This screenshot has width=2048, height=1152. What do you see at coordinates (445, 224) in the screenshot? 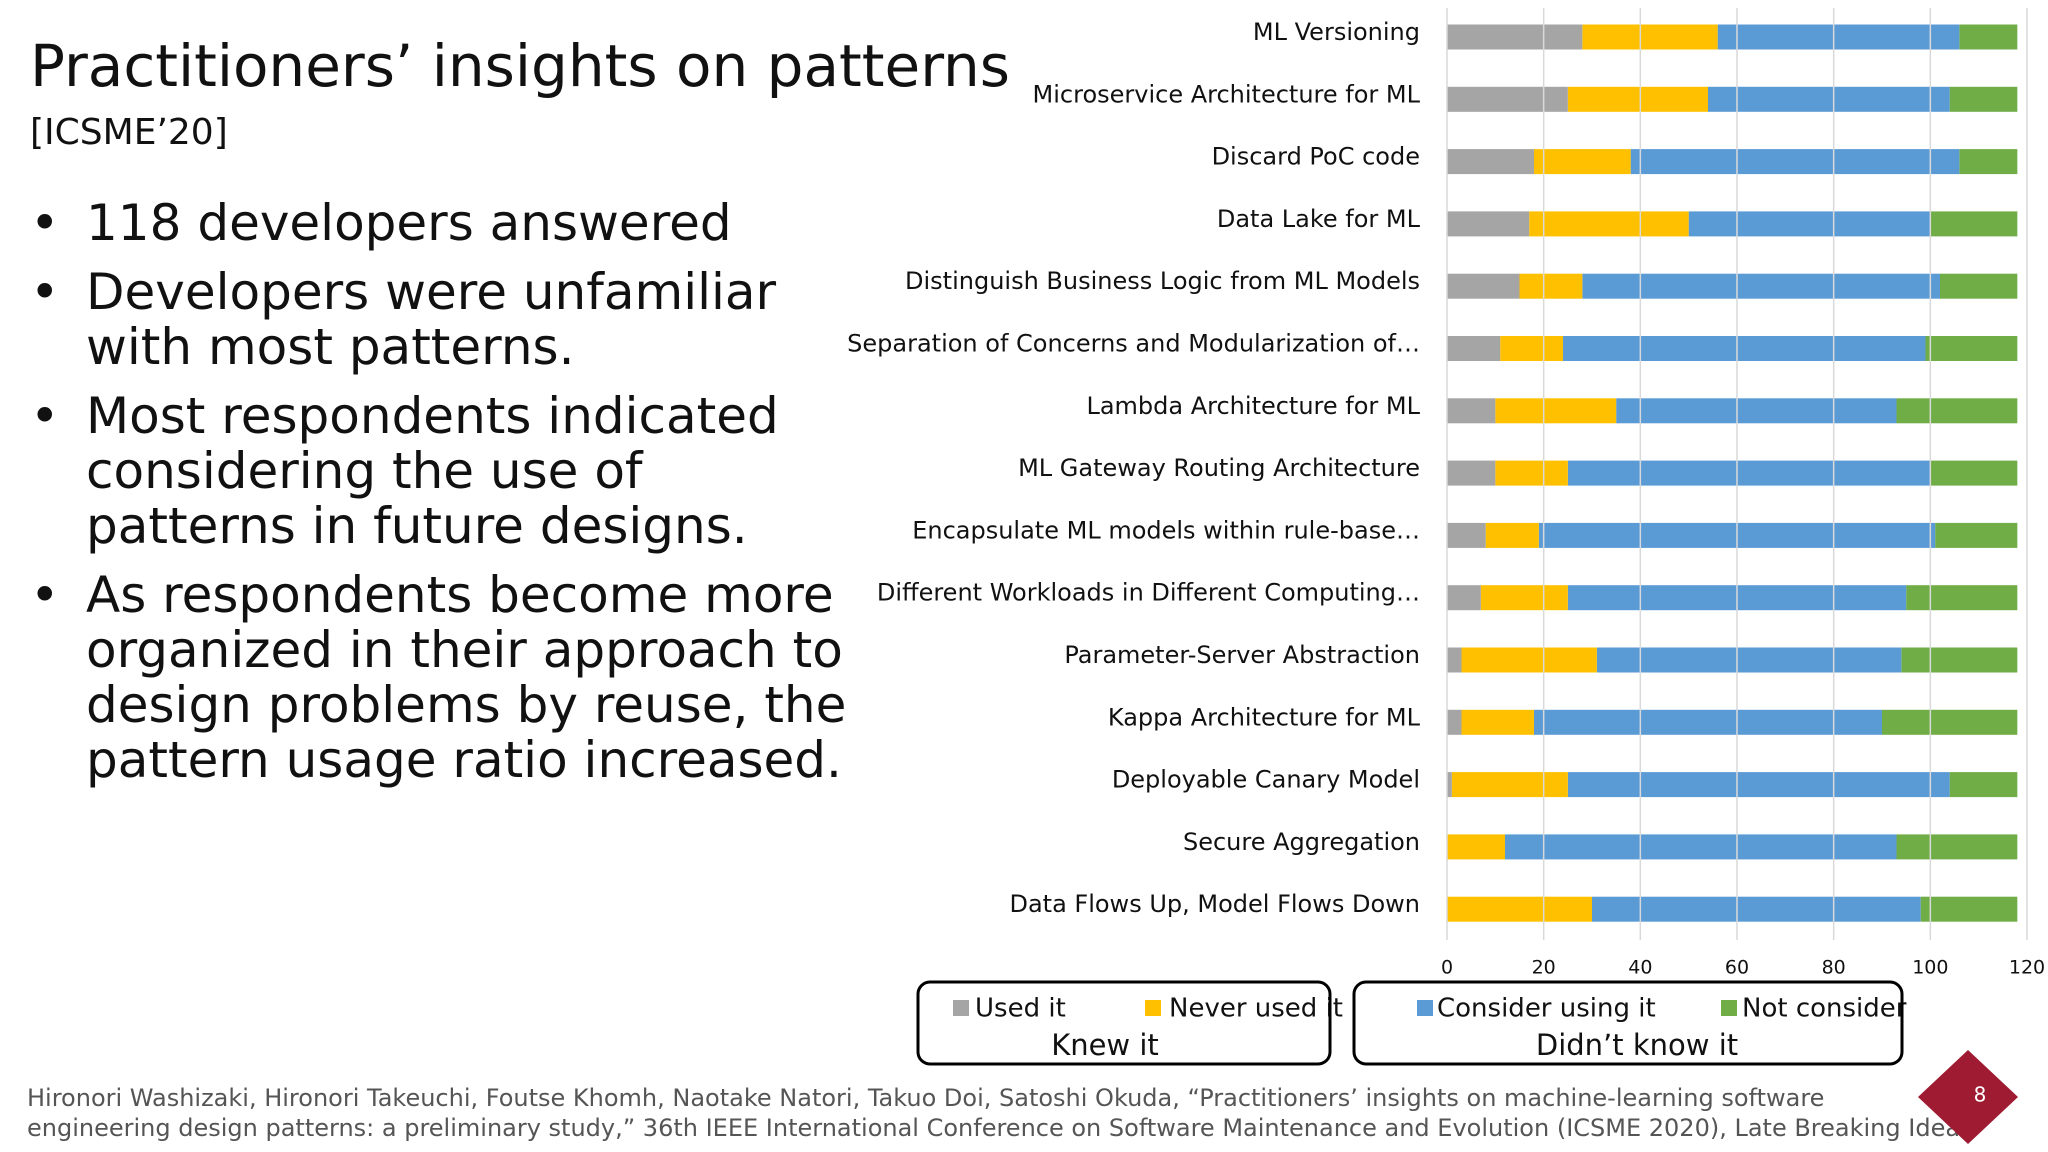
I see `bullet: 118 developers answered` at bounding box center [445, 224].